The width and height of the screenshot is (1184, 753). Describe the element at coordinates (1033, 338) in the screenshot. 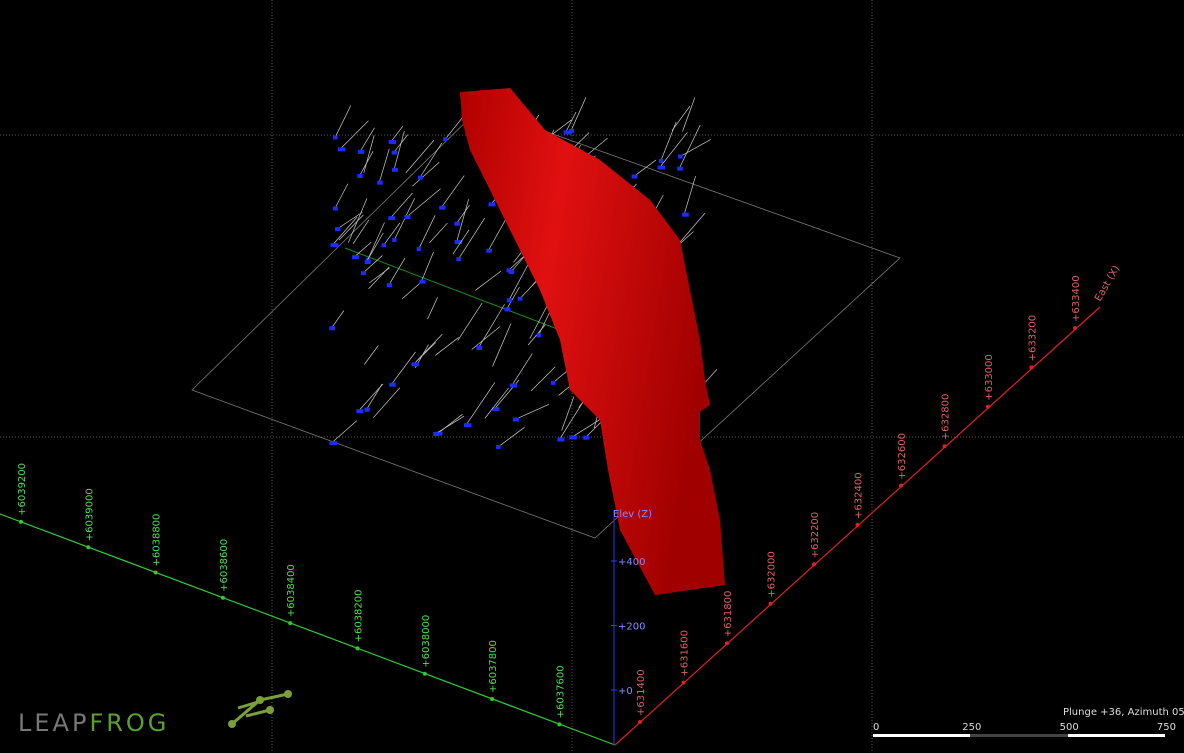

I see `east-tick-label: +633200` at that location.